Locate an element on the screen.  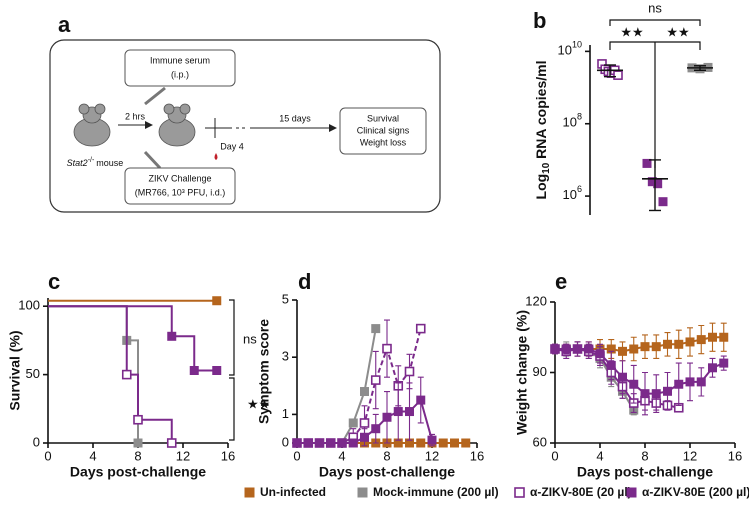
y-tick-label: 5 is located at coordinates (285, 298).